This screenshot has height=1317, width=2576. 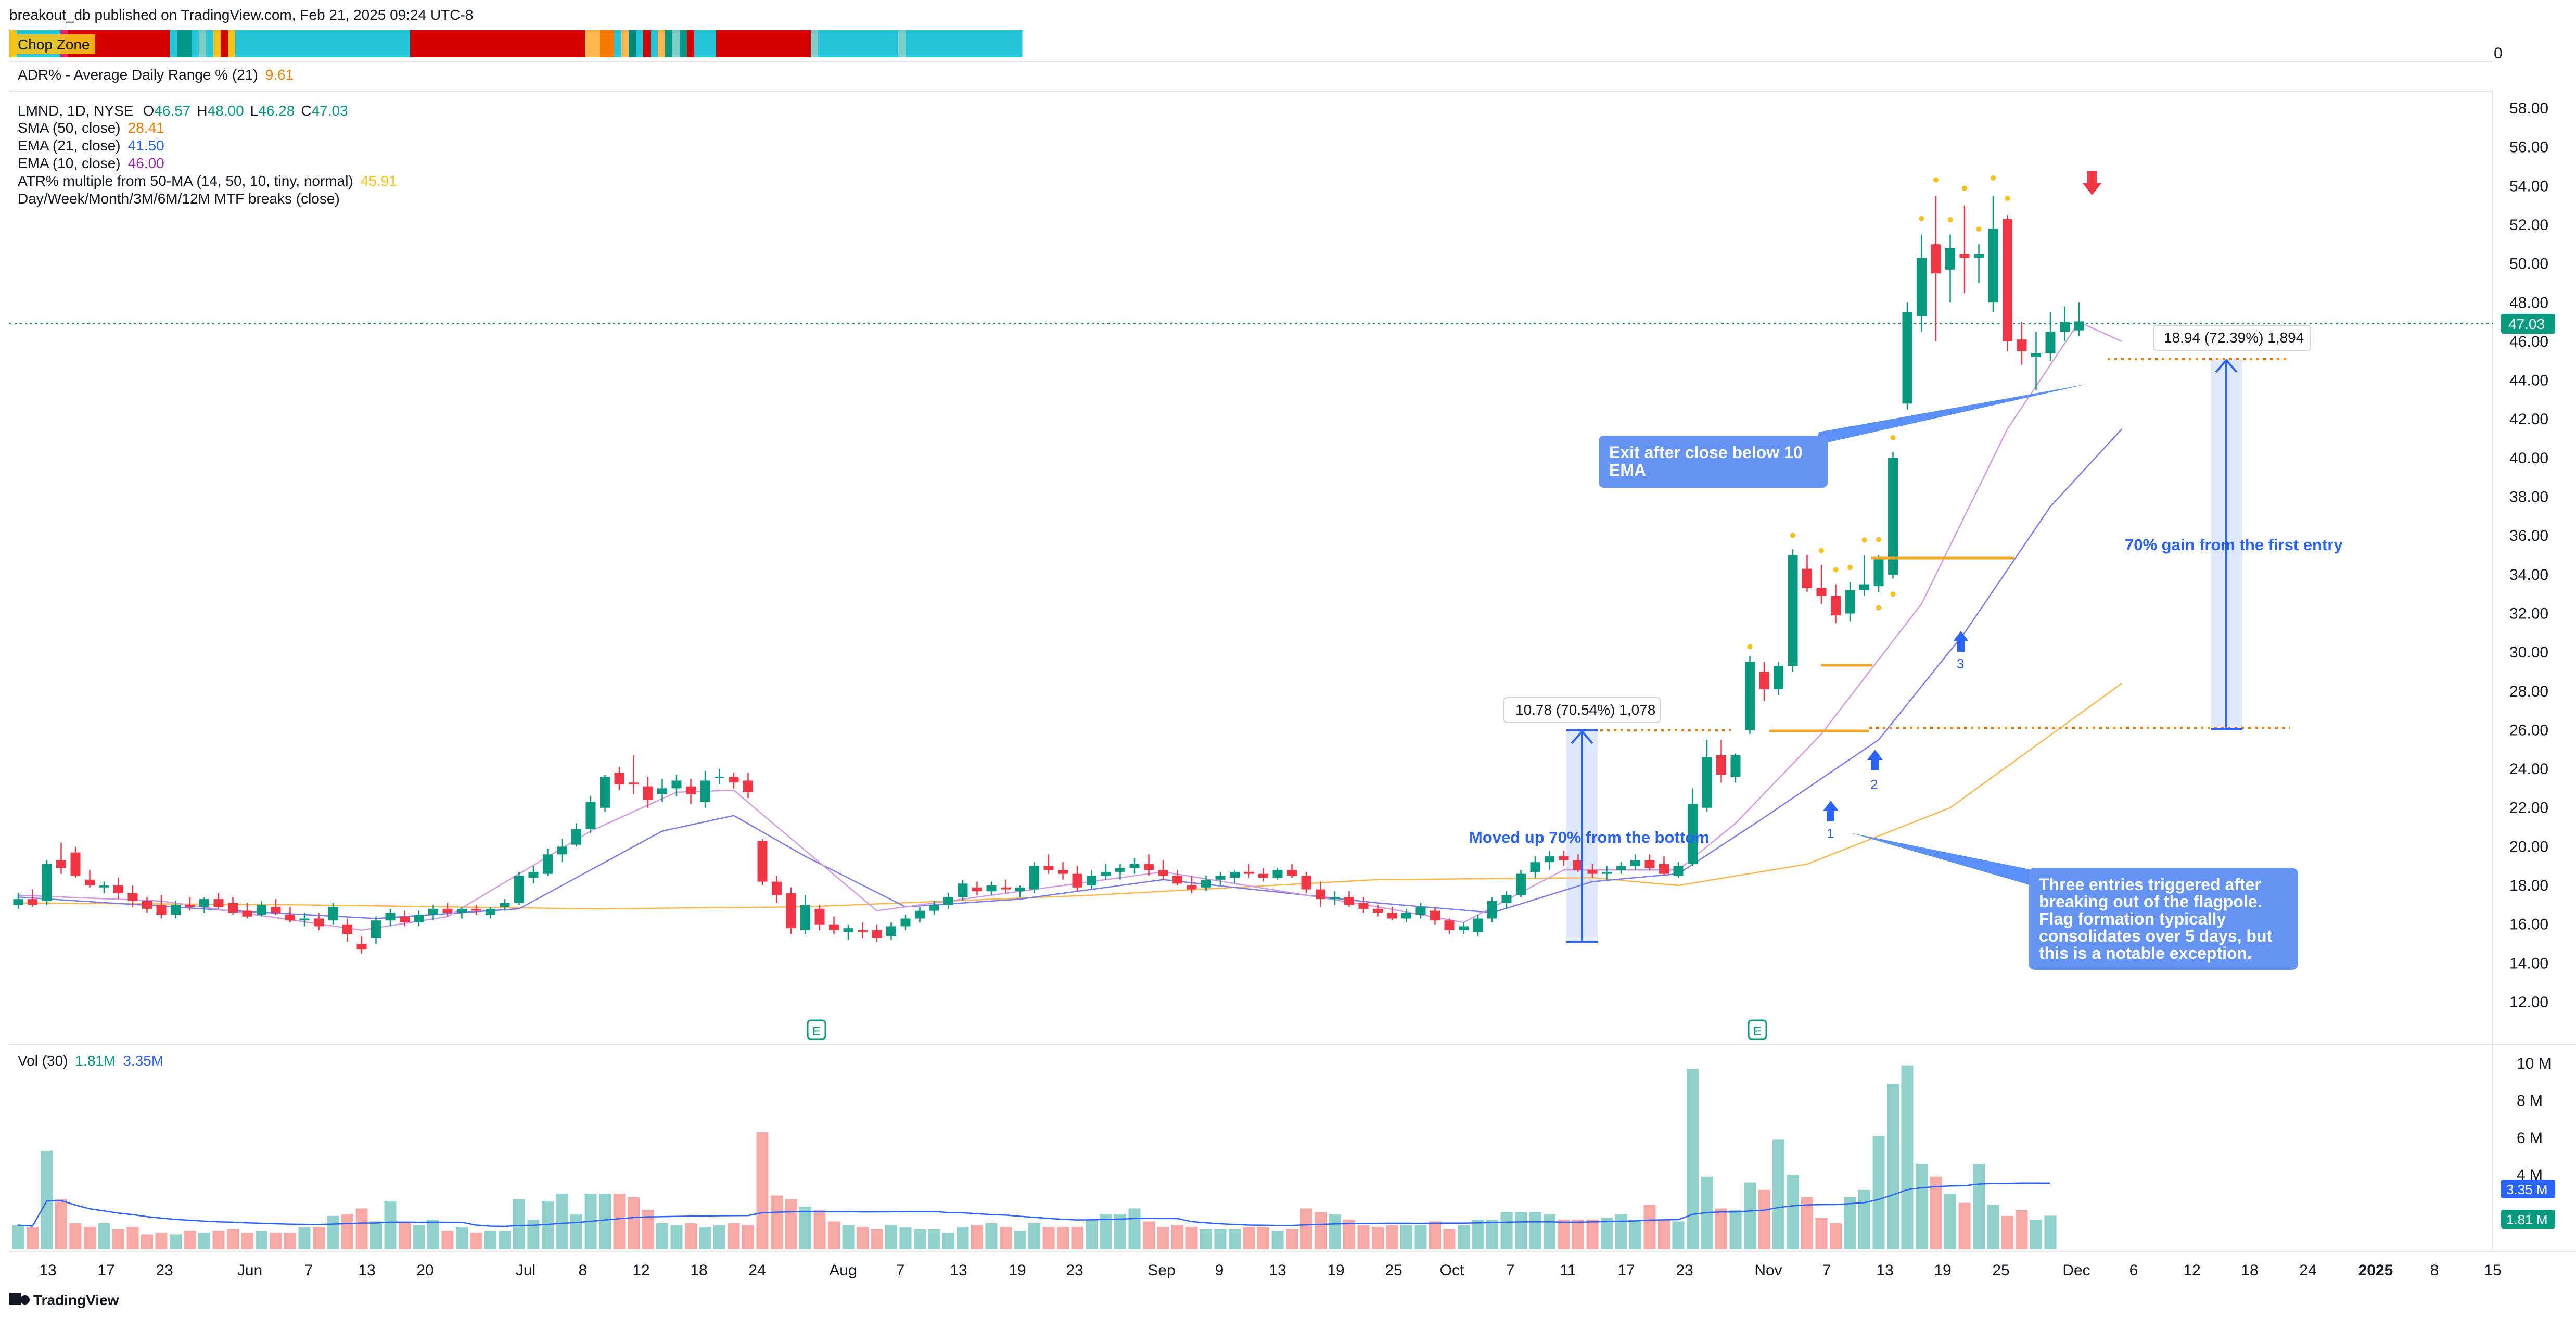 What do you see at coordinates (958, 1270) in the screenshot?
I see `time-tick-label: 13` at bounding box center [958, 1270].